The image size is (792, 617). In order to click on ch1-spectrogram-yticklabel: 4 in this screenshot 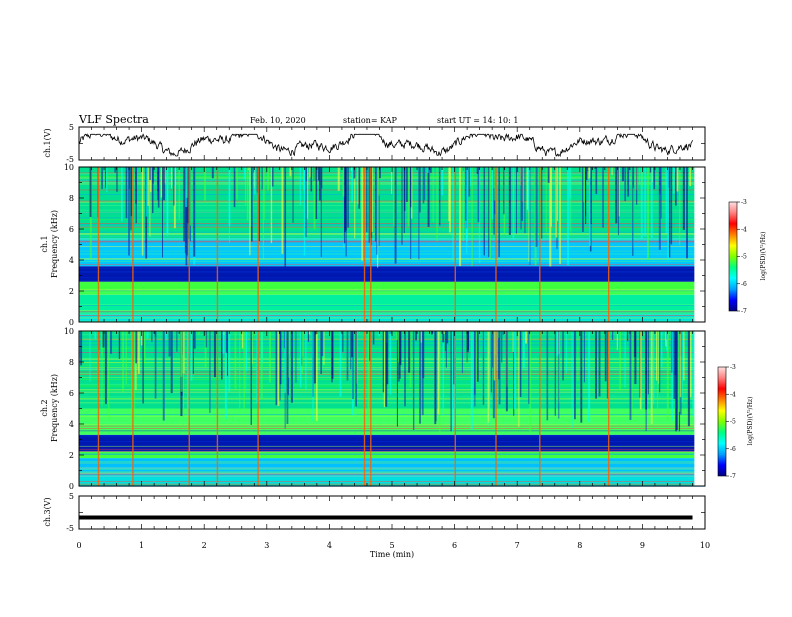, I will do `click(71, 260)`.